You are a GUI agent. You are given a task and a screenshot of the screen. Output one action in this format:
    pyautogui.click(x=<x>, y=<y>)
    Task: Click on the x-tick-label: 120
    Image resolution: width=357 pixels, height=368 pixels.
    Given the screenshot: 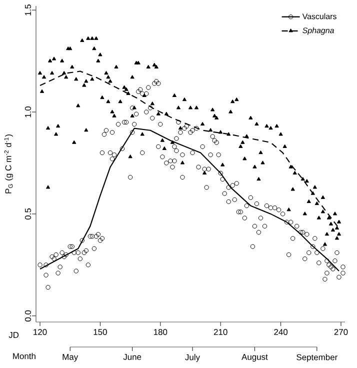 What is the action you would take?
    pyautogui.click(x=40, y=332)
    